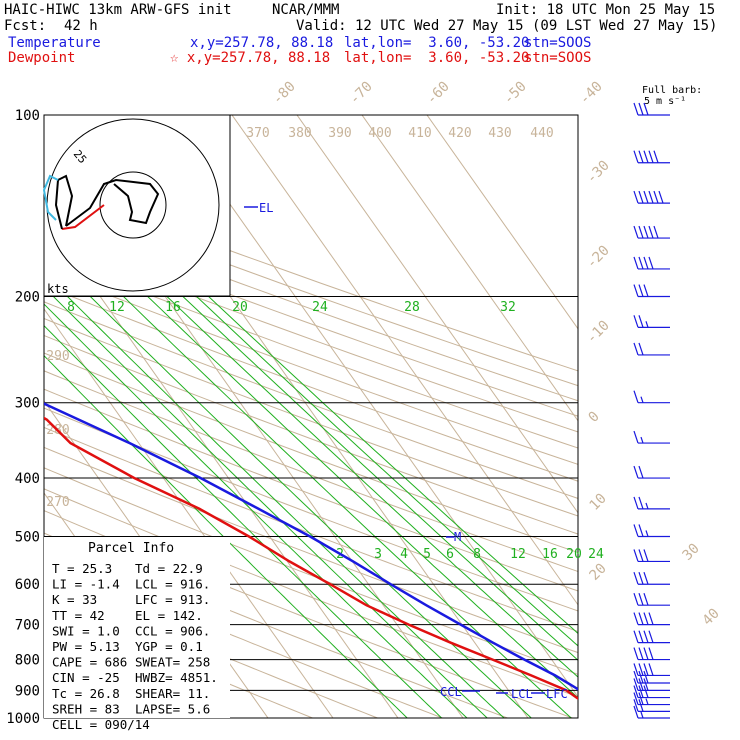 The width and height of the screenshot is (740, 740). I want to click on mixing-ratio-label: 24, so click(596, 554).